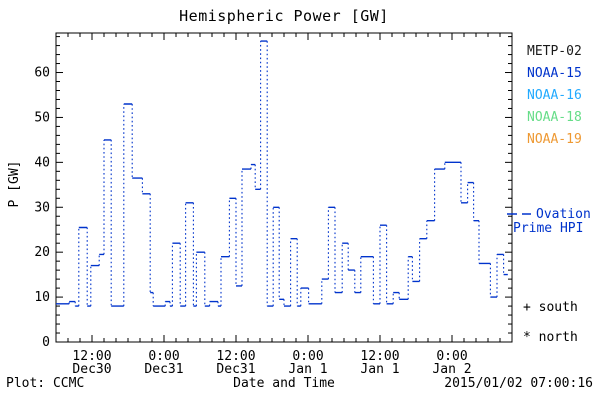 The image size is (600, 400). I want to click on ovation-legend-line2: Prime HPI, so click(548, 228).